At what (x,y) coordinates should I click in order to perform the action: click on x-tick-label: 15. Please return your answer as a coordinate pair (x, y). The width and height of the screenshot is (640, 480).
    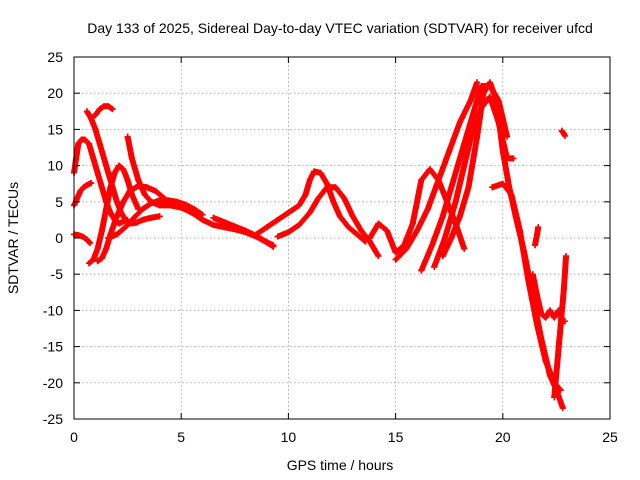
    Looking at the image, I should click on (396, 437).